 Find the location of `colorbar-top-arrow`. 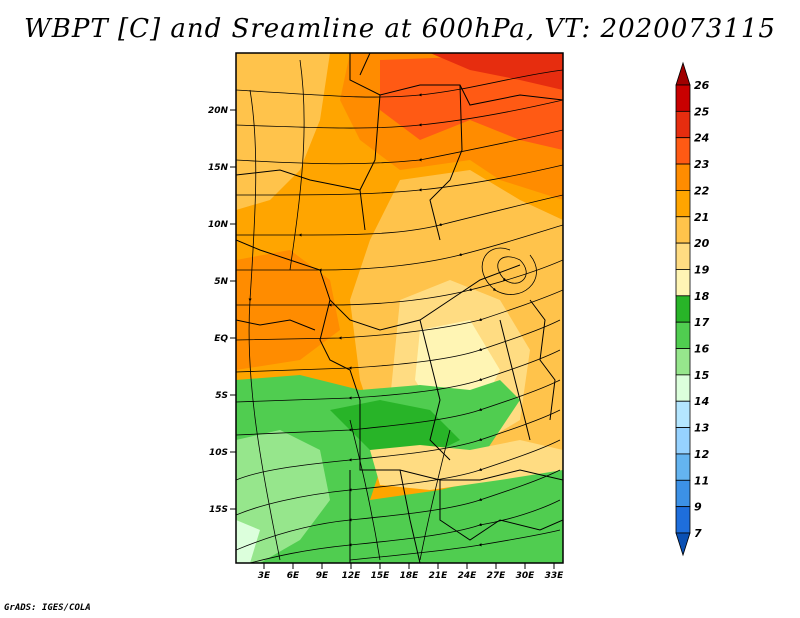

colorbar-top-arrow is located at coordinates (683, 73).